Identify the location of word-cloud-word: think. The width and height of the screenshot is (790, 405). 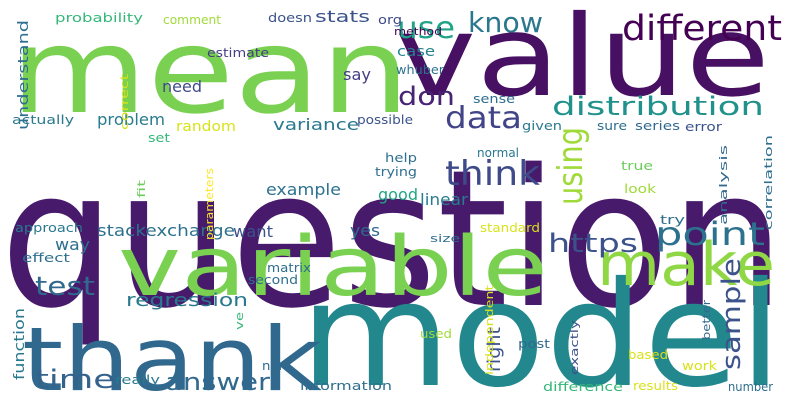
(492, 174).